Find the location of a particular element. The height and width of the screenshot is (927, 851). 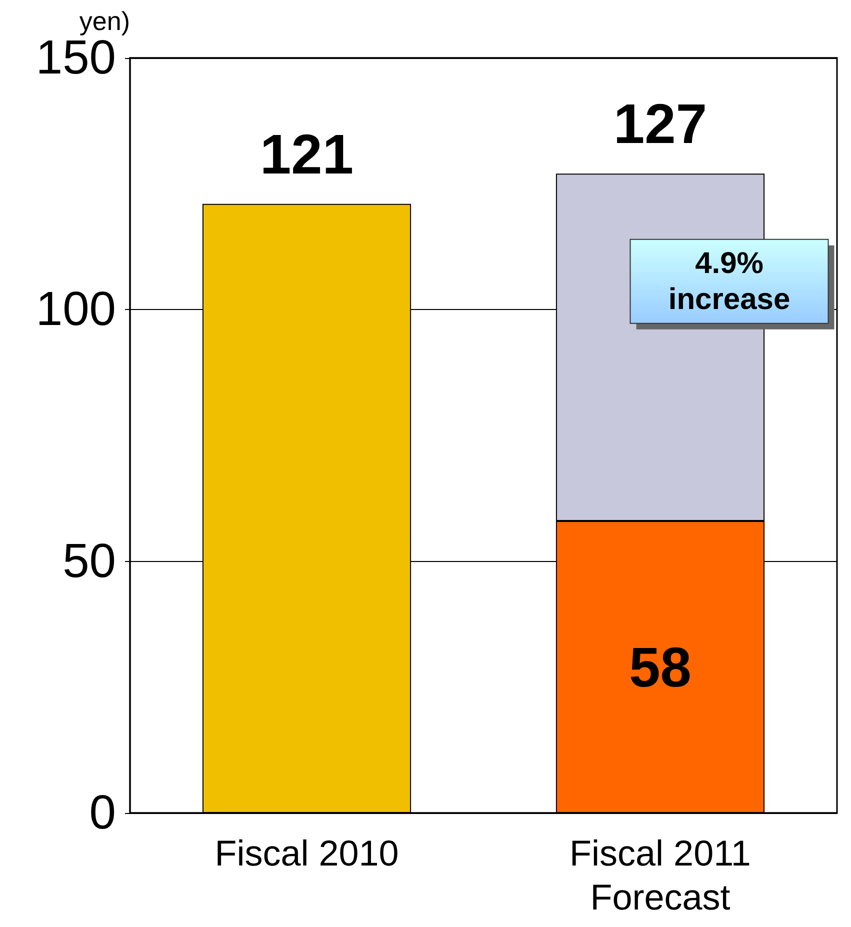

y-tick-label: 100 is located at coordinates (76, 309).